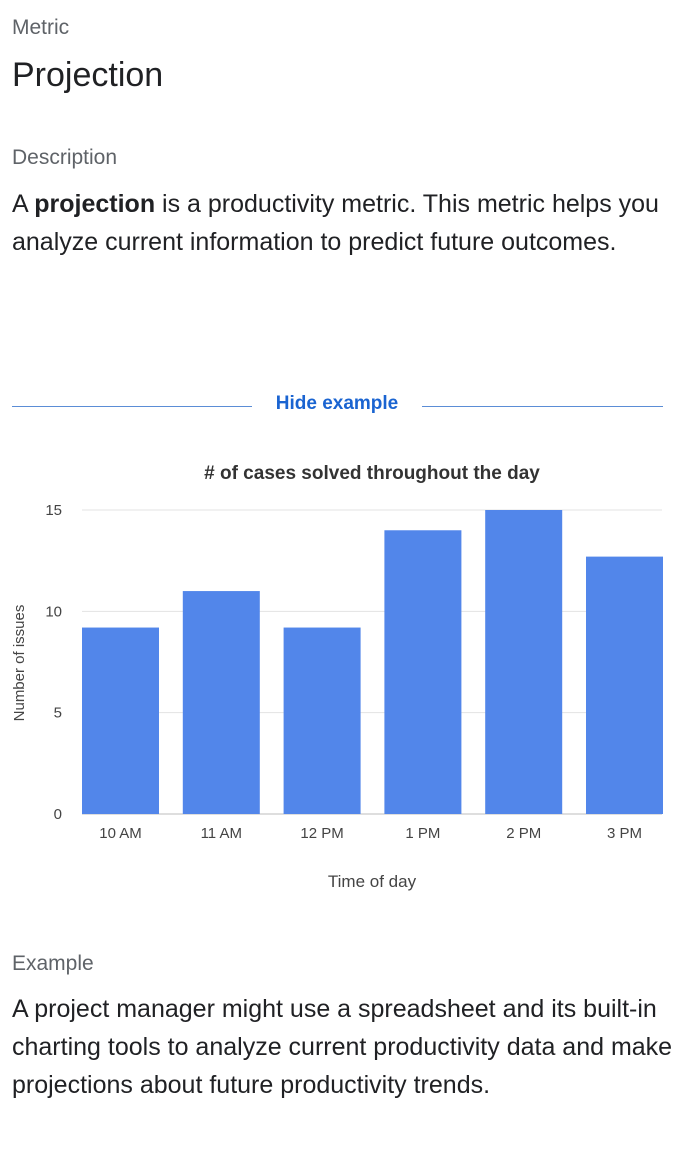 The width and height of the screenshot is (686, 1168). What do you see at coordinates (370, 833) in the screenshot?
I see `chart-x-ticks: 10 AM 11 AM 12 PM 1 PM 2 PM 3 PM` at bounding box center [370, 833].